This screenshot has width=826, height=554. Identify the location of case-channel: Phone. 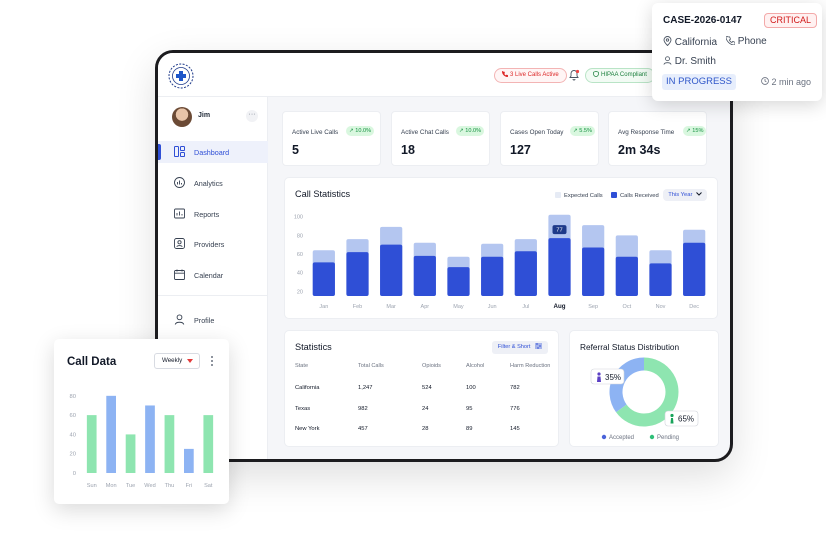
(746, 41).